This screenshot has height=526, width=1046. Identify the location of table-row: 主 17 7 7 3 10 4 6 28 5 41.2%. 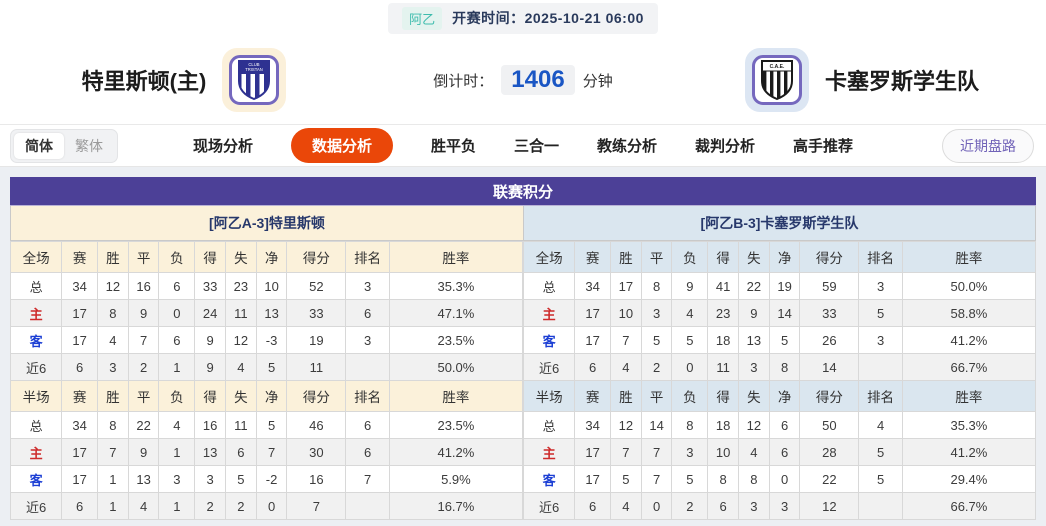
(779, 452).